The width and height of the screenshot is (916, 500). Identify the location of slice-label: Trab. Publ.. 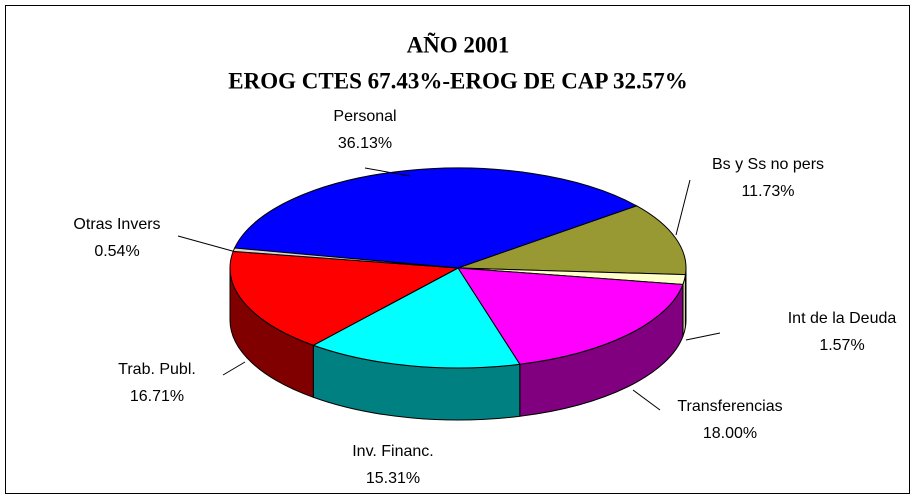
(157, 369).